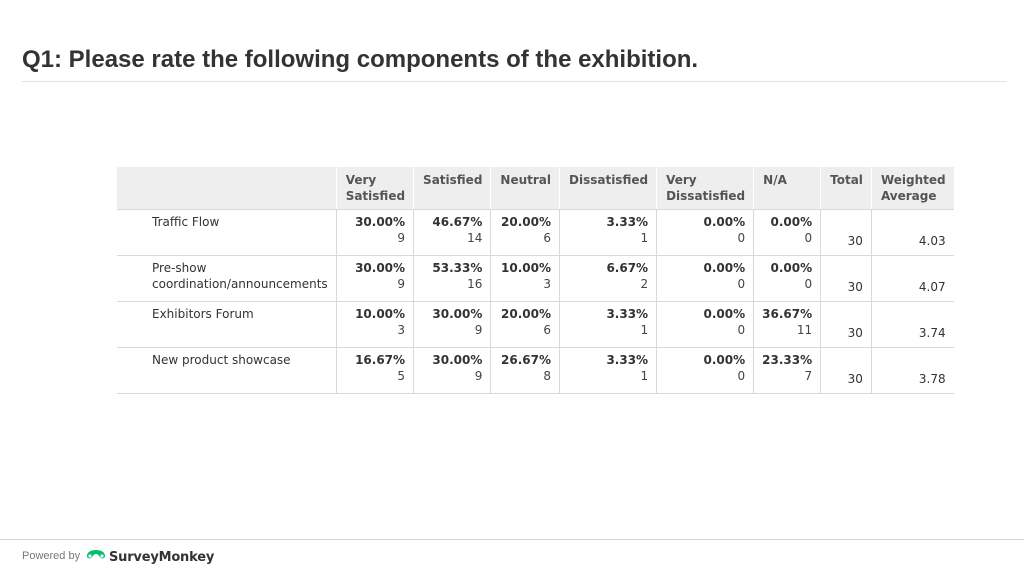  What do you see at coordinates (525, 370) in the screenshot?
I see `cell-neutral: 26.67% 8` at bounding box center [525, 370].